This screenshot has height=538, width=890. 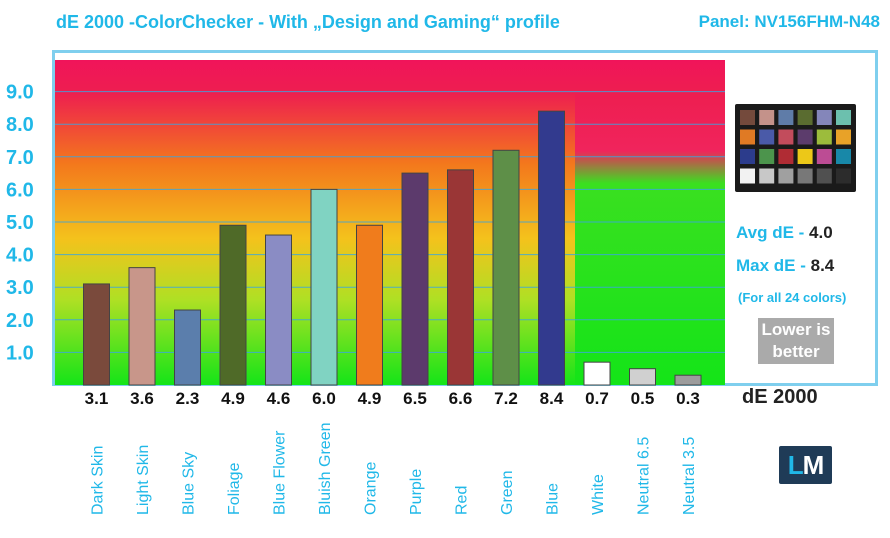 I want to click on avg-de-value: 4.0, so click(x=821, y=232).